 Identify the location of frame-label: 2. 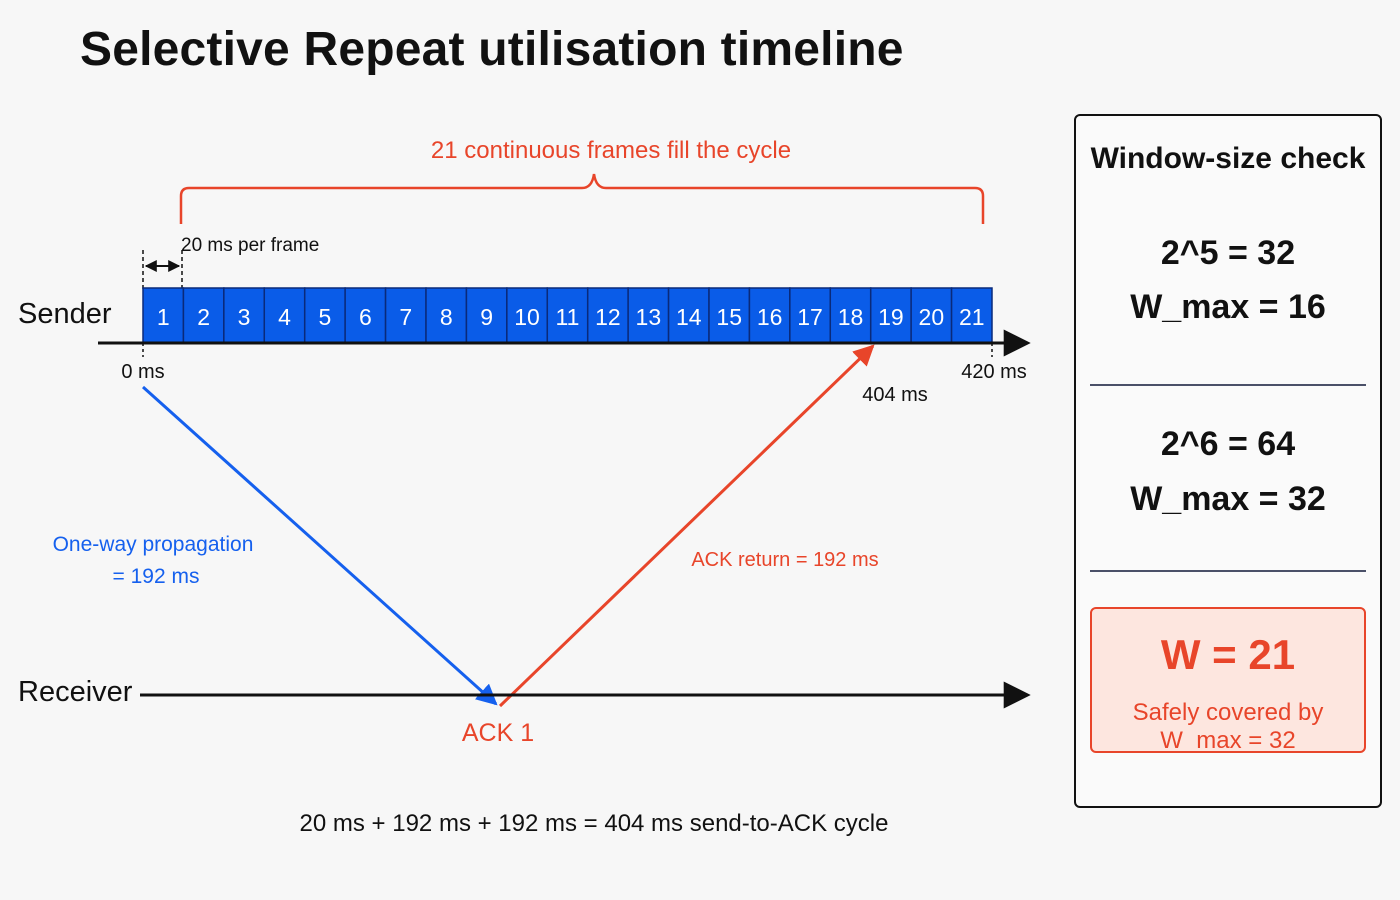
(203, 317).